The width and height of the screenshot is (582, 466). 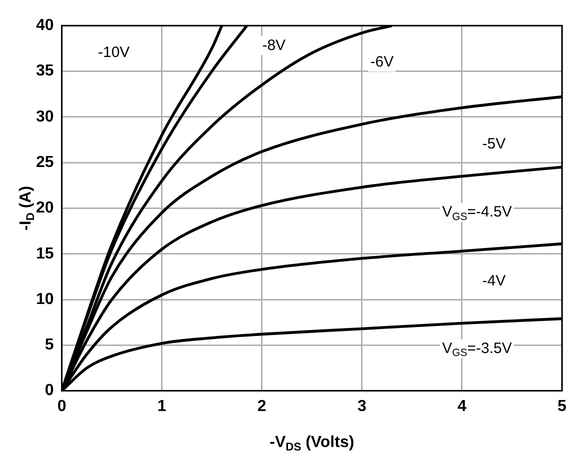 I want to click on x-tick-label: 0, so click(x=61, y=406).